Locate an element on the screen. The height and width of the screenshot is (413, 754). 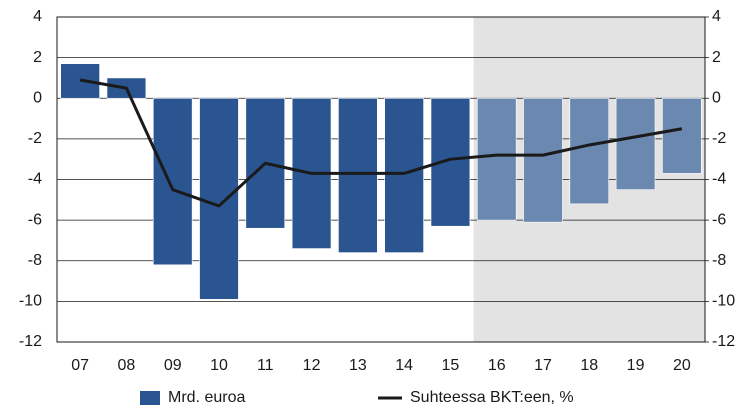
y2-tick-label: 2 is located at coordinates (716, 57).